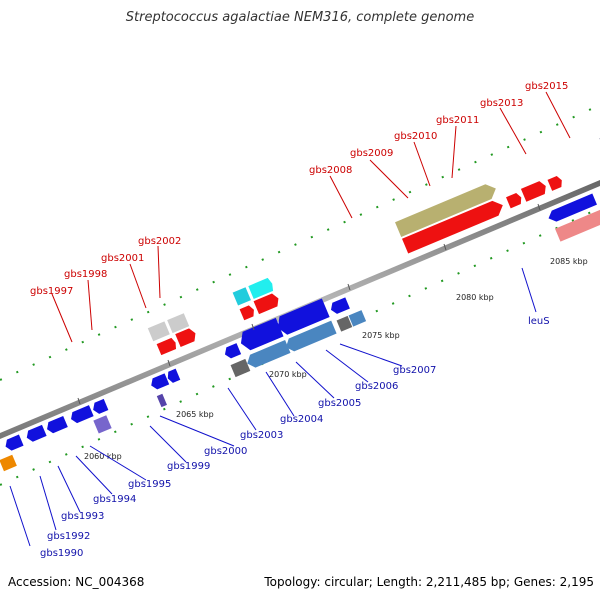  Describe the element at coordinates (8, 463) in the screenshot. I see `gene-orange` at that location.